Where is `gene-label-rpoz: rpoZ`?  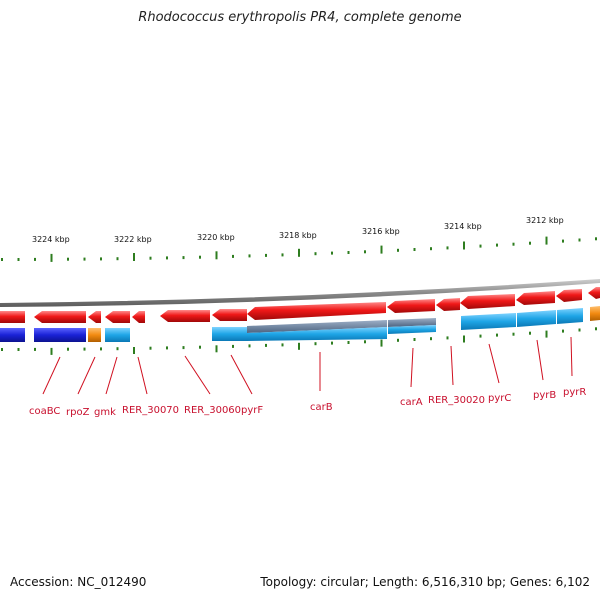 gene-label-rpoz: rpoZ is located at coordinates (78, 412).